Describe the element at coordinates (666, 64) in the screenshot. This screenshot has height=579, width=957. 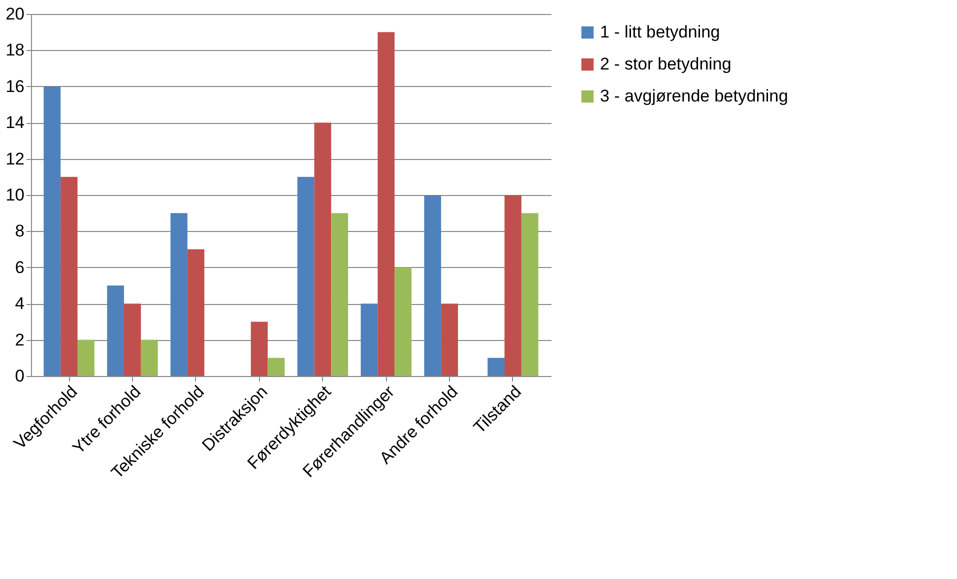
I see `legend-label: 2 - stor betydning` at that location.